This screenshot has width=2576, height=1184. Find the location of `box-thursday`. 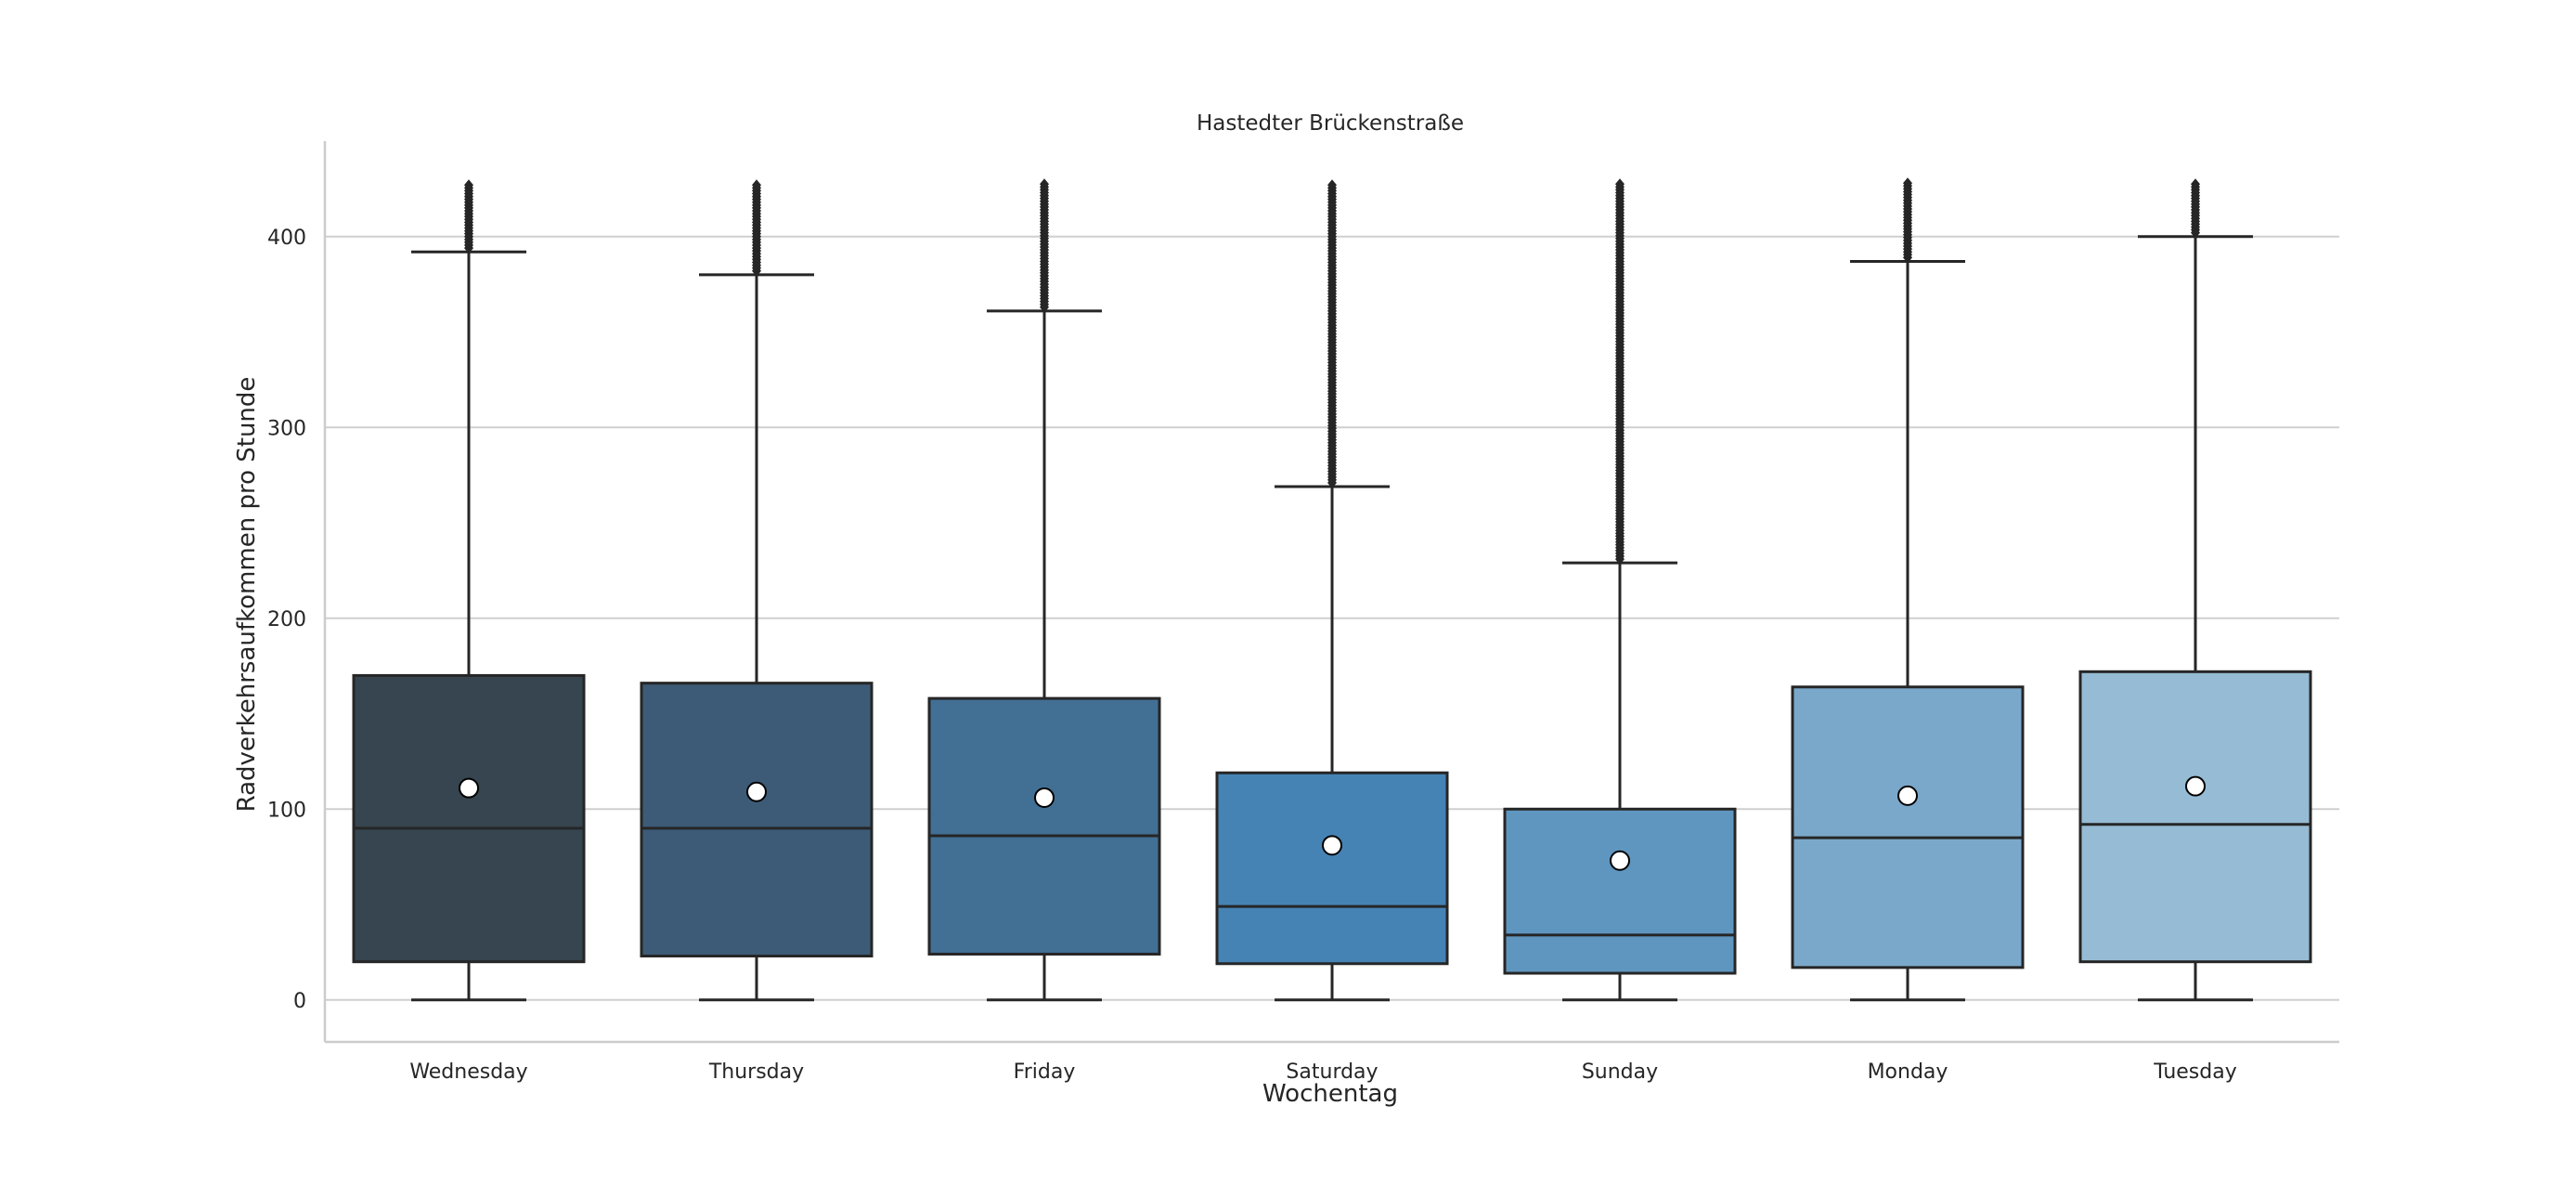

box-thursday is located at coordinates (757, 590).